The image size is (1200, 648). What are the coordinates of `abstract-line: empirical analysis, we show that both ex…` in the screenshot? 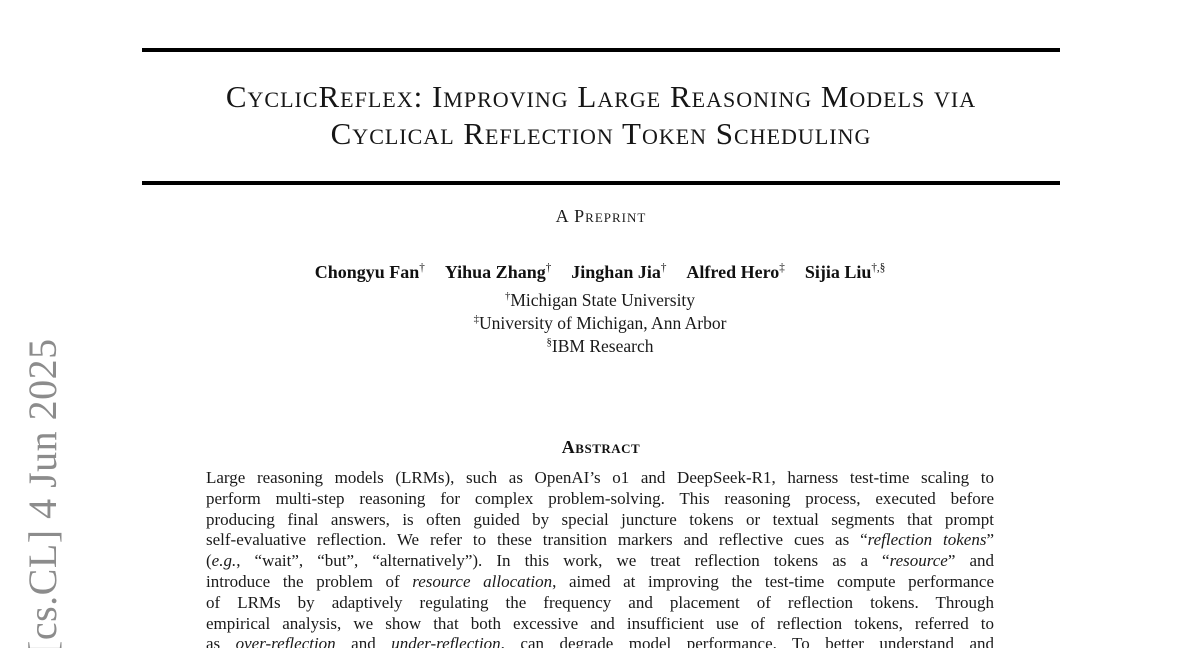 It's located at (600, 623).